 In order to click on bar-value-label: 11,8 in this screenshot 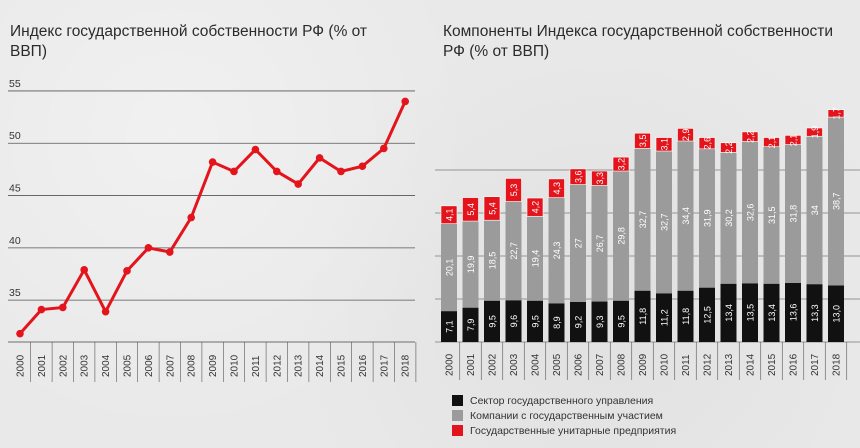, I will do `click(643, 316)`.